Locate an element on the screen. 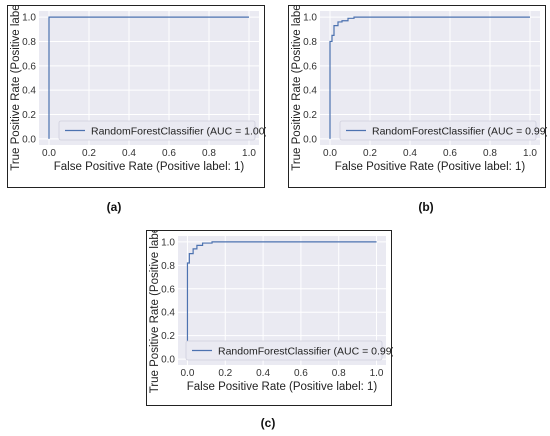 This screenshot has height=436, width=550. legend-entry: RandomForestClassifier (AUC = 1.00) is located at coordinates (178, 131).